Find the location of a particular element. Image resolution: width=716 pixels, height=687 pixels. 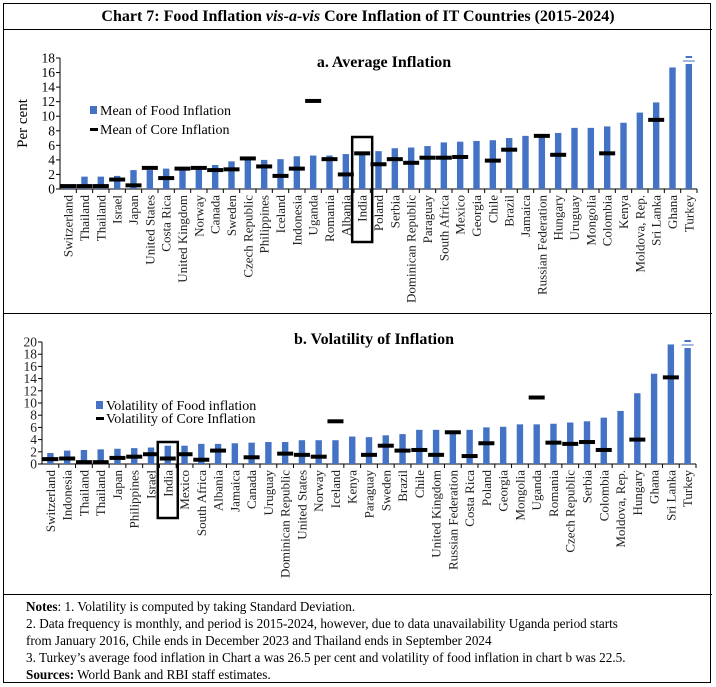

x-category-label: Dominican Republic is located at coordinates (411, 249).